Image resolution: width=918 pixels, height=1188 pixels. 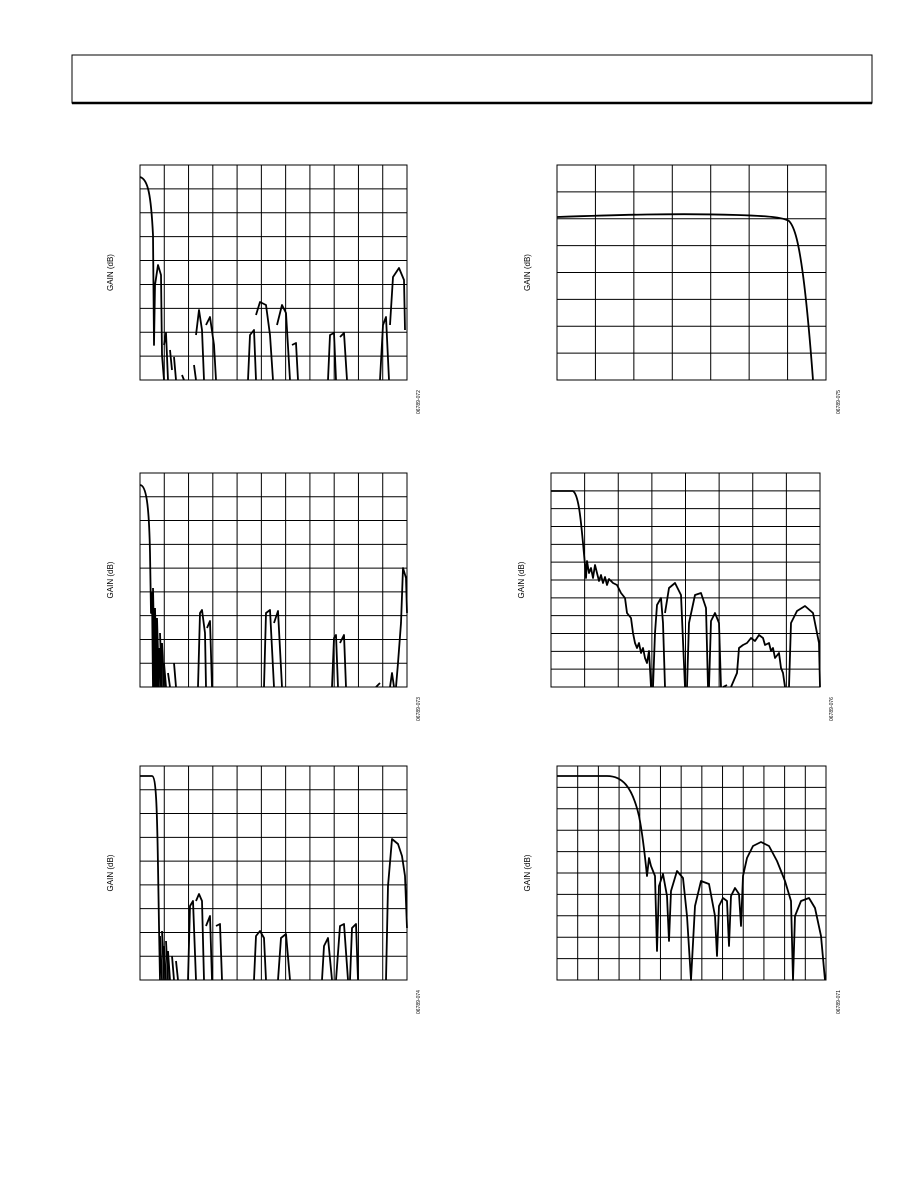 I want to click on figure-id: 06789-074, so click(x=419, y=1002).